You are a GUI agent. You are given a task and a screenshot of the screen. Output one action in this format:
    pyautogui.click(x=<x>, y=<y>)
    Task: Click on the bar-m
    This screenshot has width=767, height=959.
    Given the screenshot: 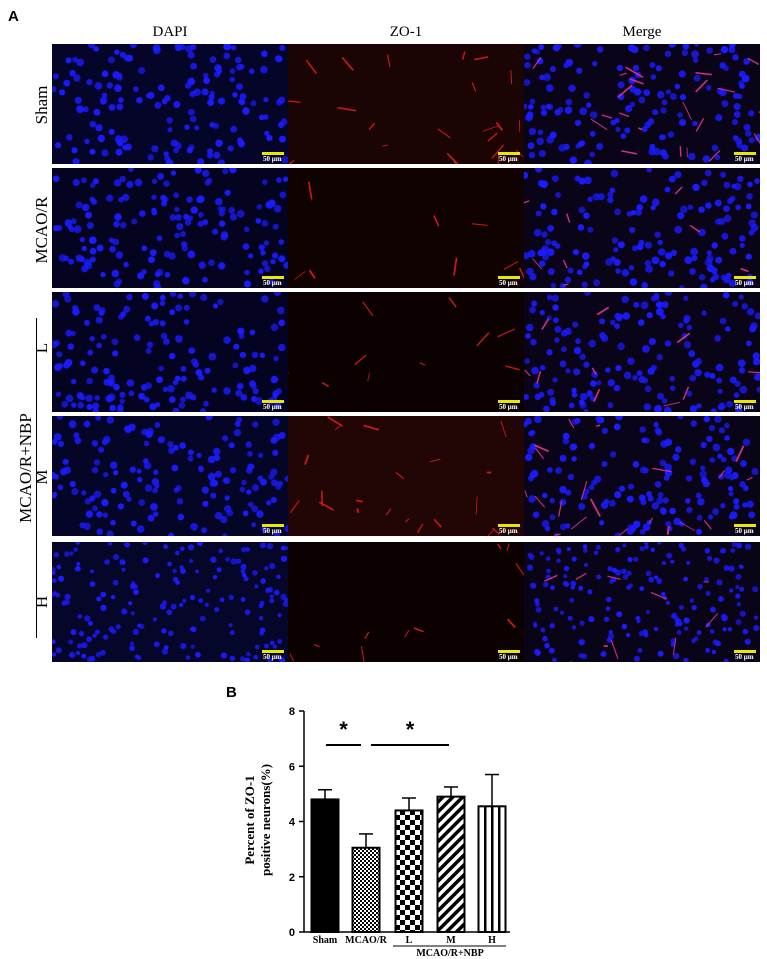 What is the action you would take?
    pyautogui.click(x=451, y=864)
    